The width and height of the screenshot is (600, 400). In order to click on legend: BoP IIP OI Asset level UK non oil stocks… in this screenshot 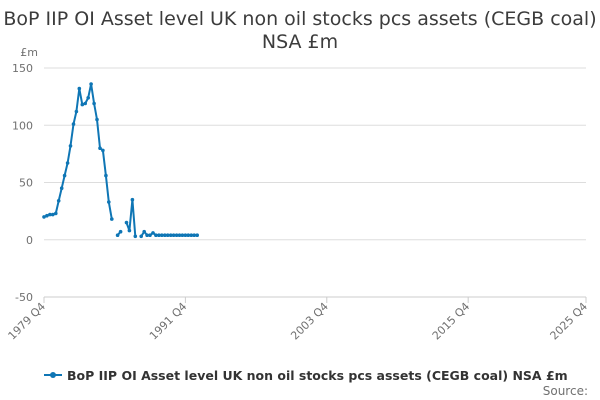, I will do `click(306, 375)`.